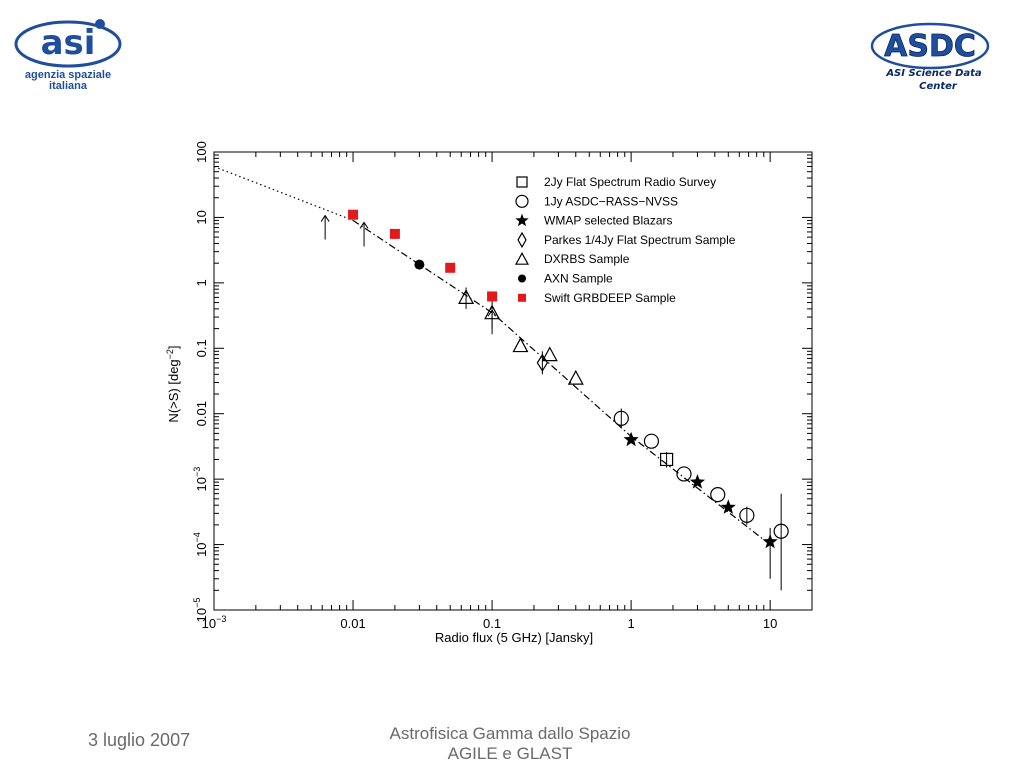 This screenshot has height=768, width=1024. Describe the element at coordinates (630, 182) in the screenshot. I see `legend-label: 2Jy Flat Spectrum Radio Survey` at that location.